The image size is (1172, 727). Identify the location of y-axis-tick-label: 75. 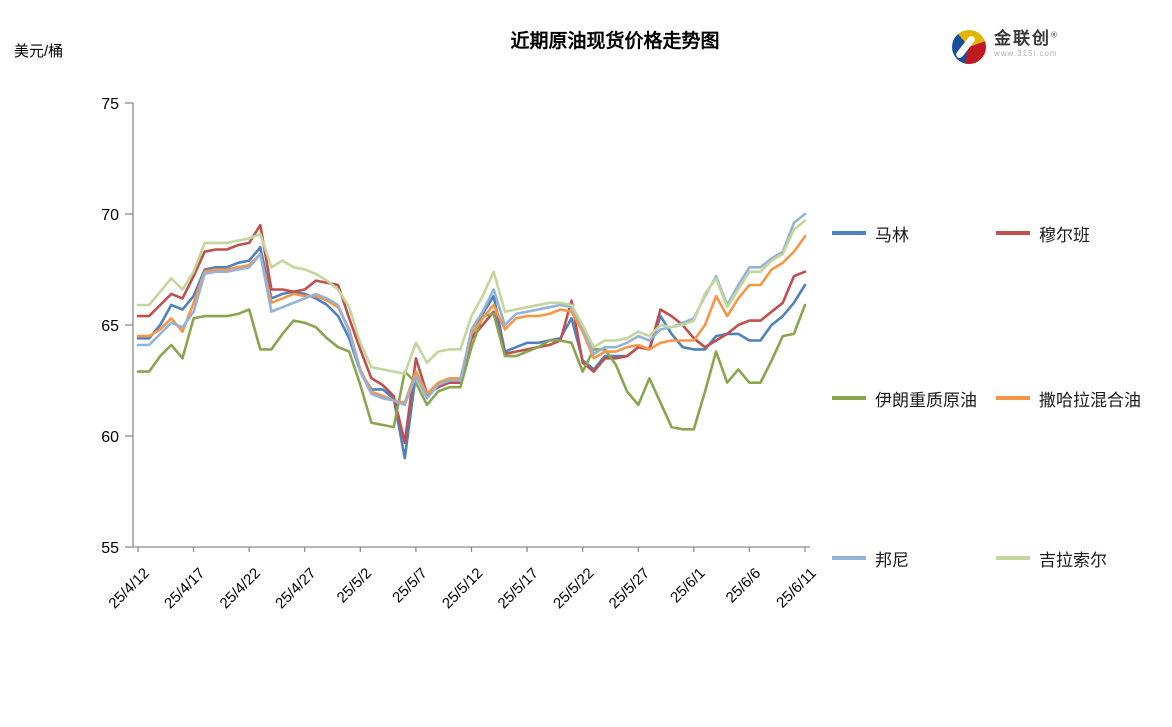
(110, 104).